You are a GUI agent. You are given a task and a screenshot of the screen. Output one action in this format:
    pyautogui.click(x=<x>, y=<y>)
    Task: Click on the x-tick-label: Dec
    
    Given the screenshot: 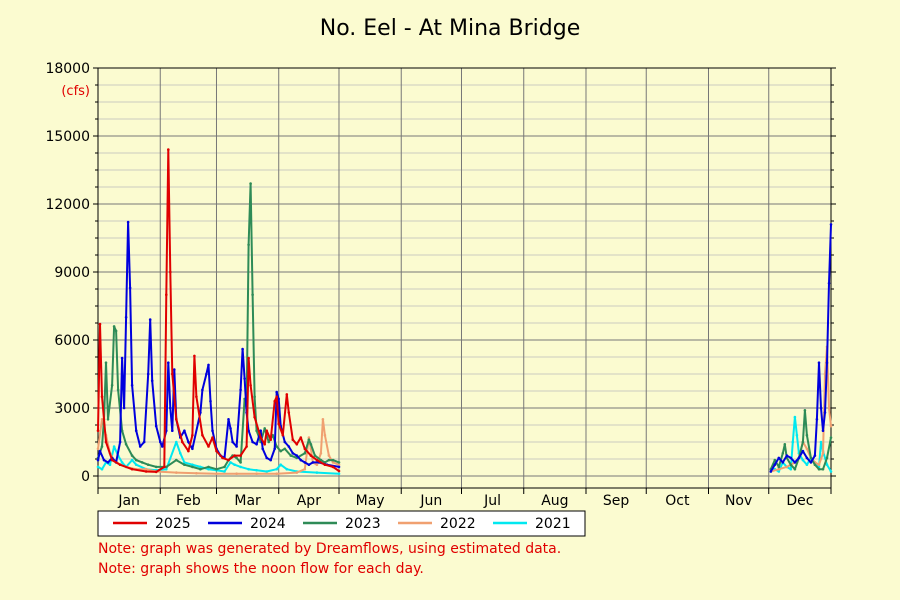 What is the action you would take?
    pyautogui.click(x=799, y=501)
    